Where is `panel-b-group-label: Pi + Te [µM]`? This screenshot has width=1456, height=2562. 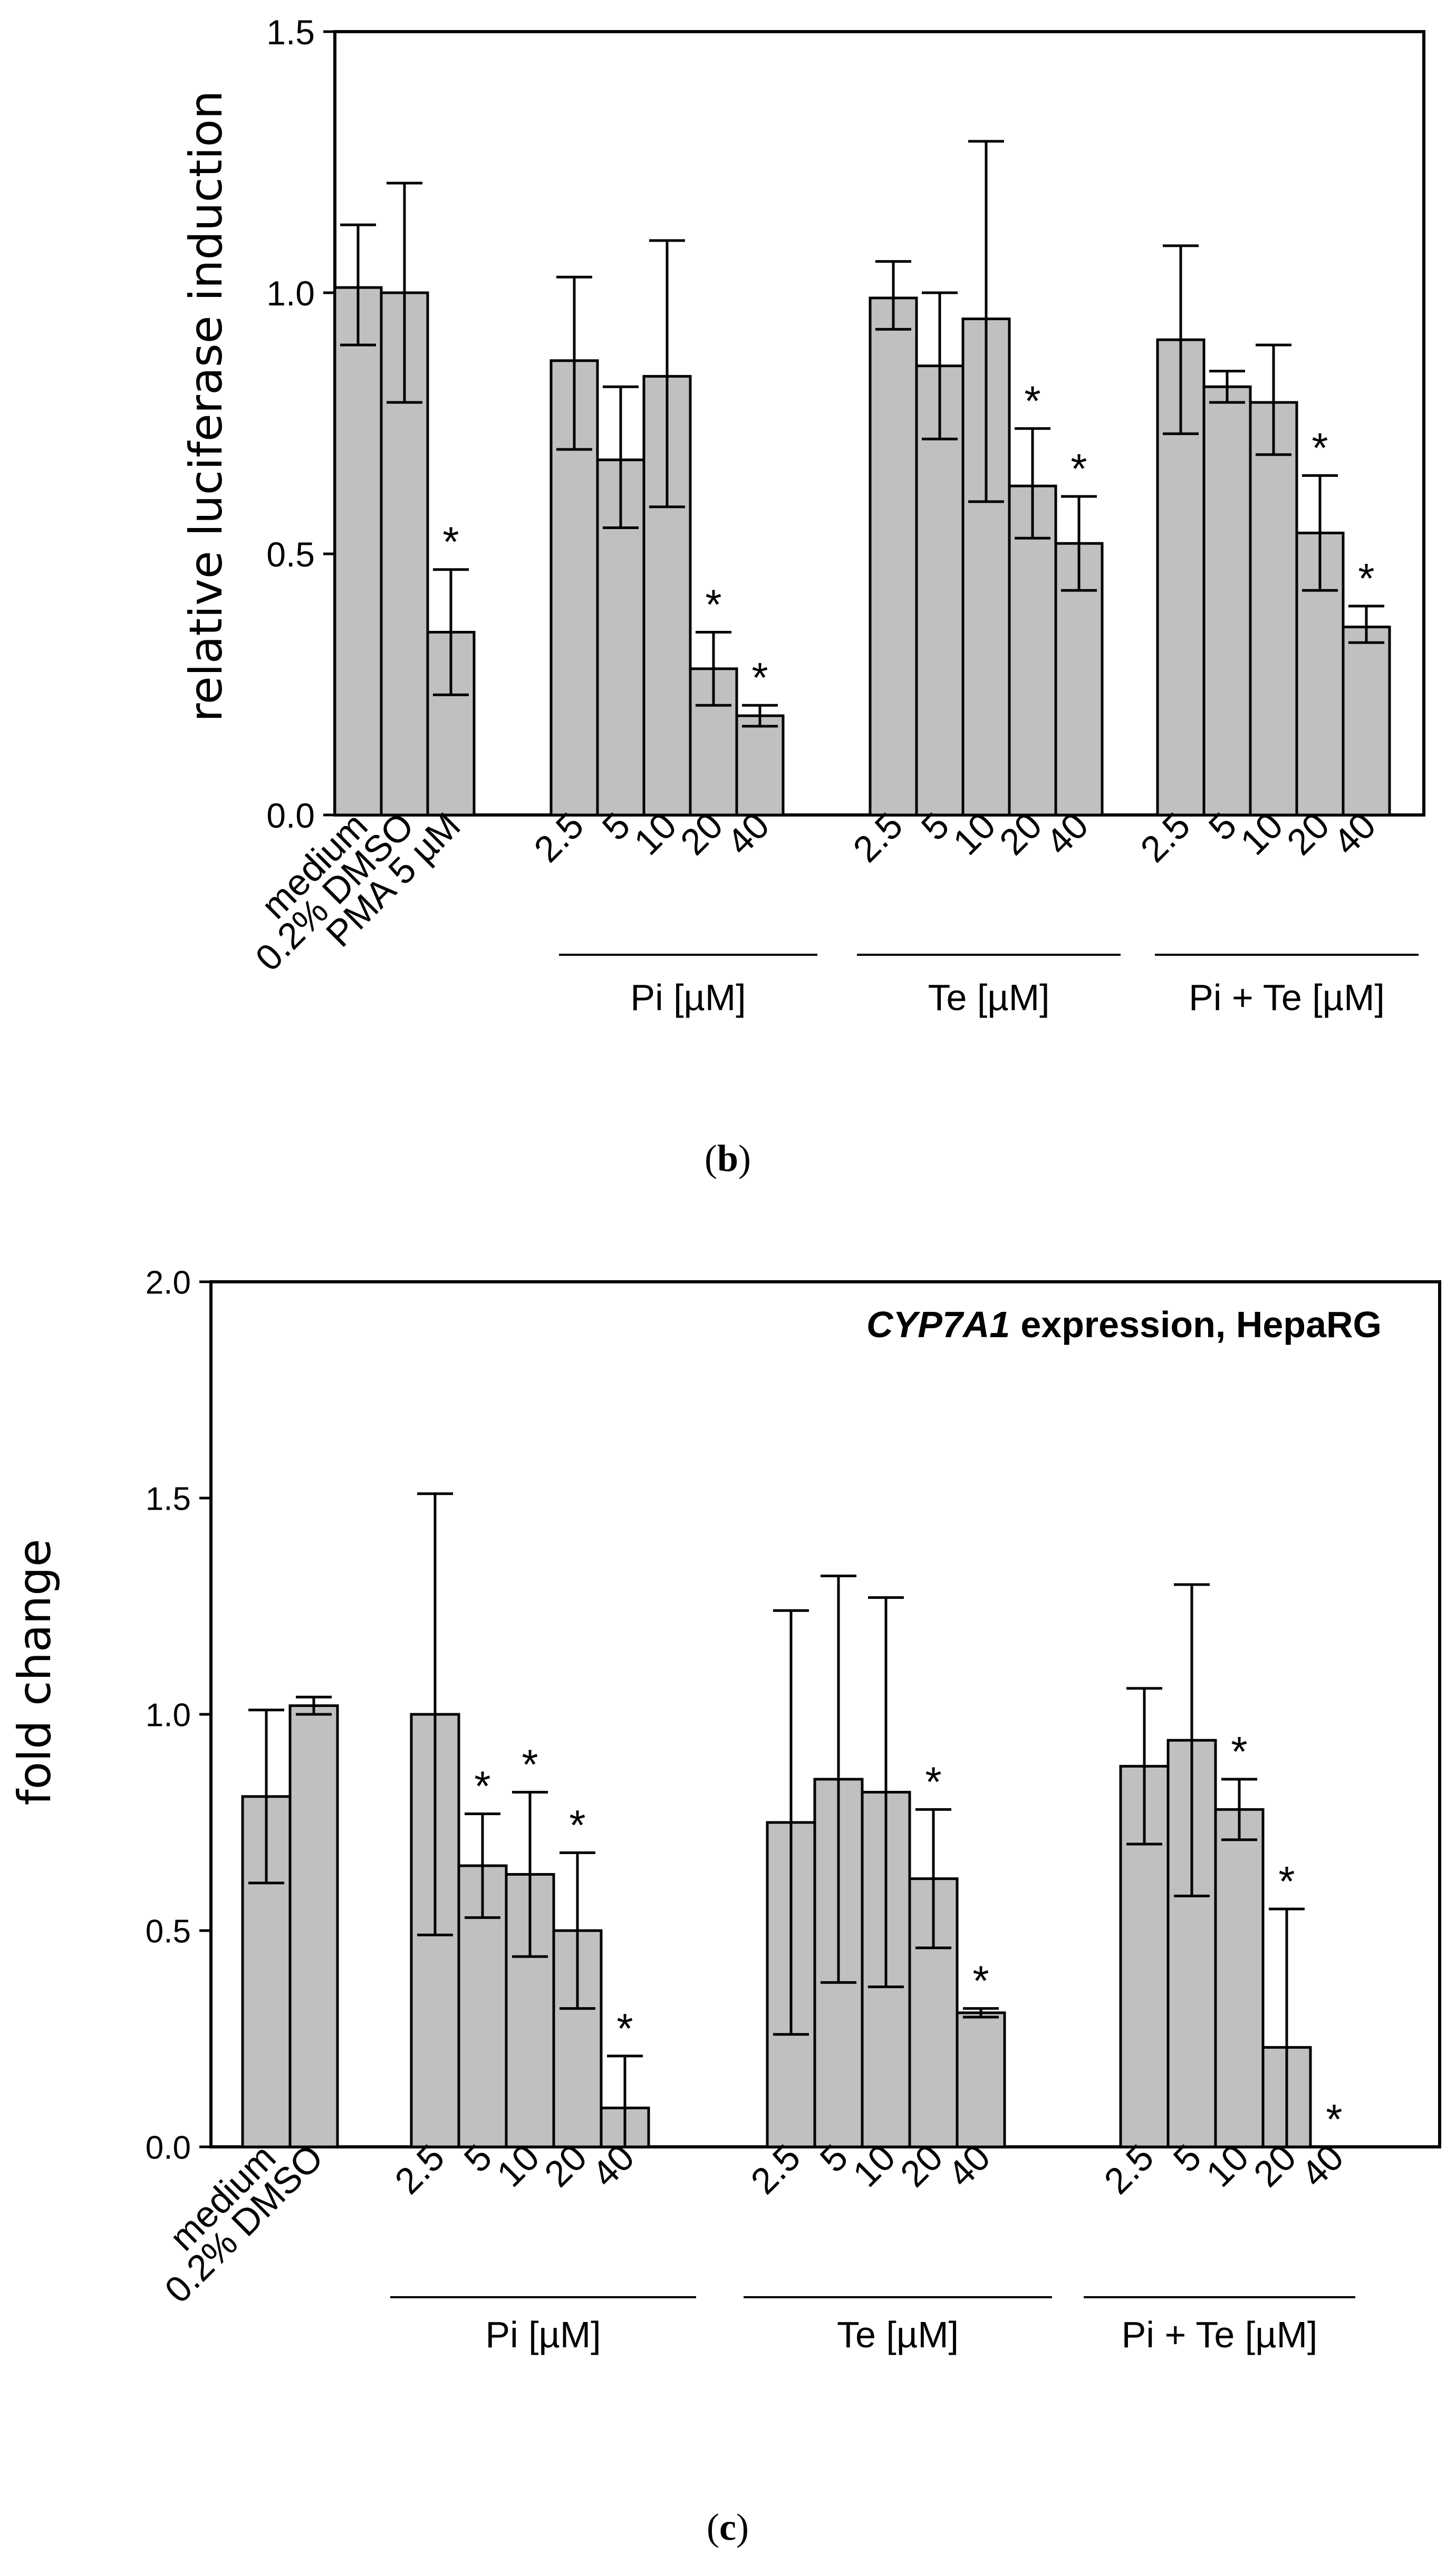 panel-b-group-label: Pi + Te [µM] is located at coordinates (1287, 997).